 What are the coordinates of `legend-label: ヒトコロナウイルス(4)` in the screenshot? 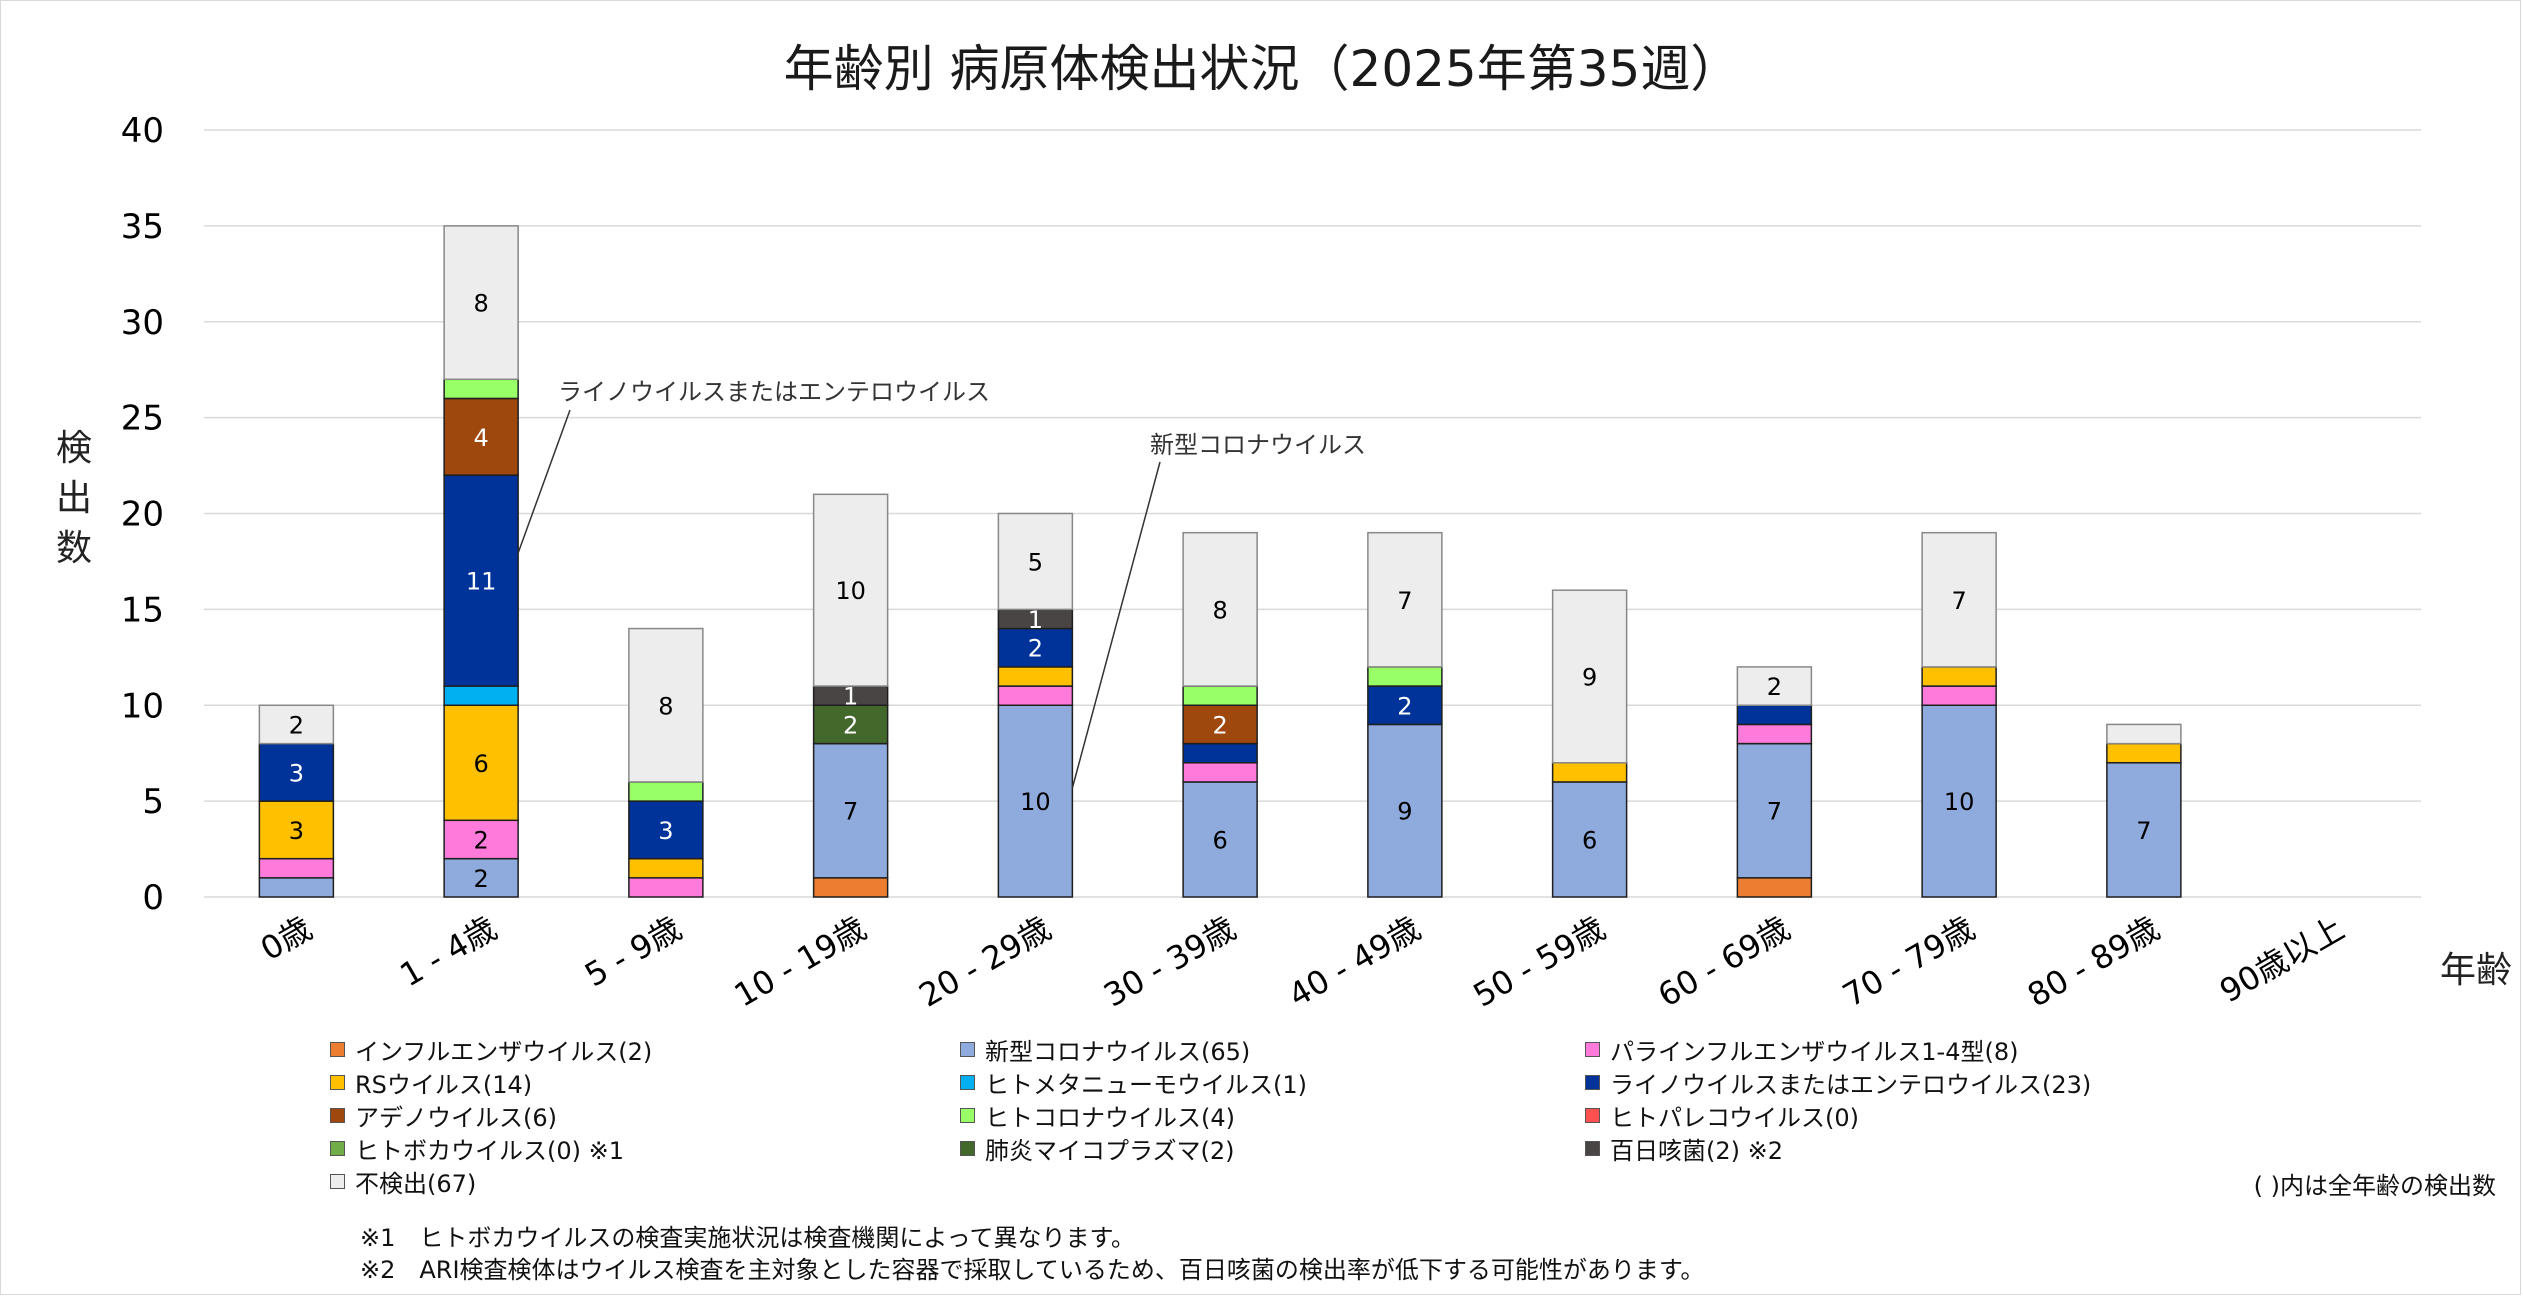 It's located at (1110, 1118).